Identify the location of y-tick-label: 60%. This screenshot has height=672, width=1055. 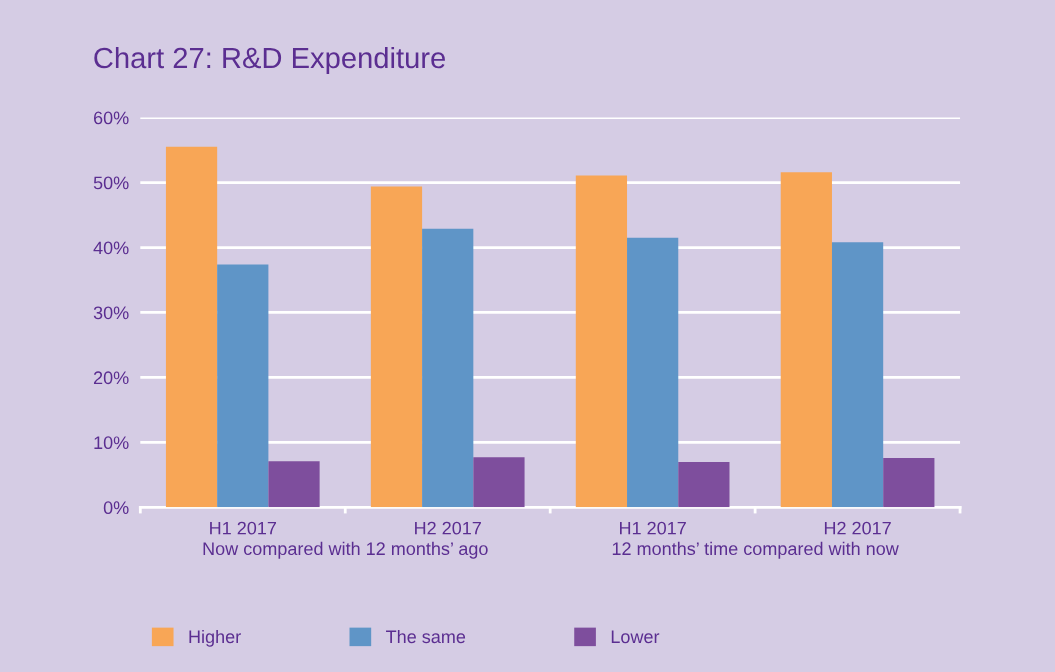
(111, 118).